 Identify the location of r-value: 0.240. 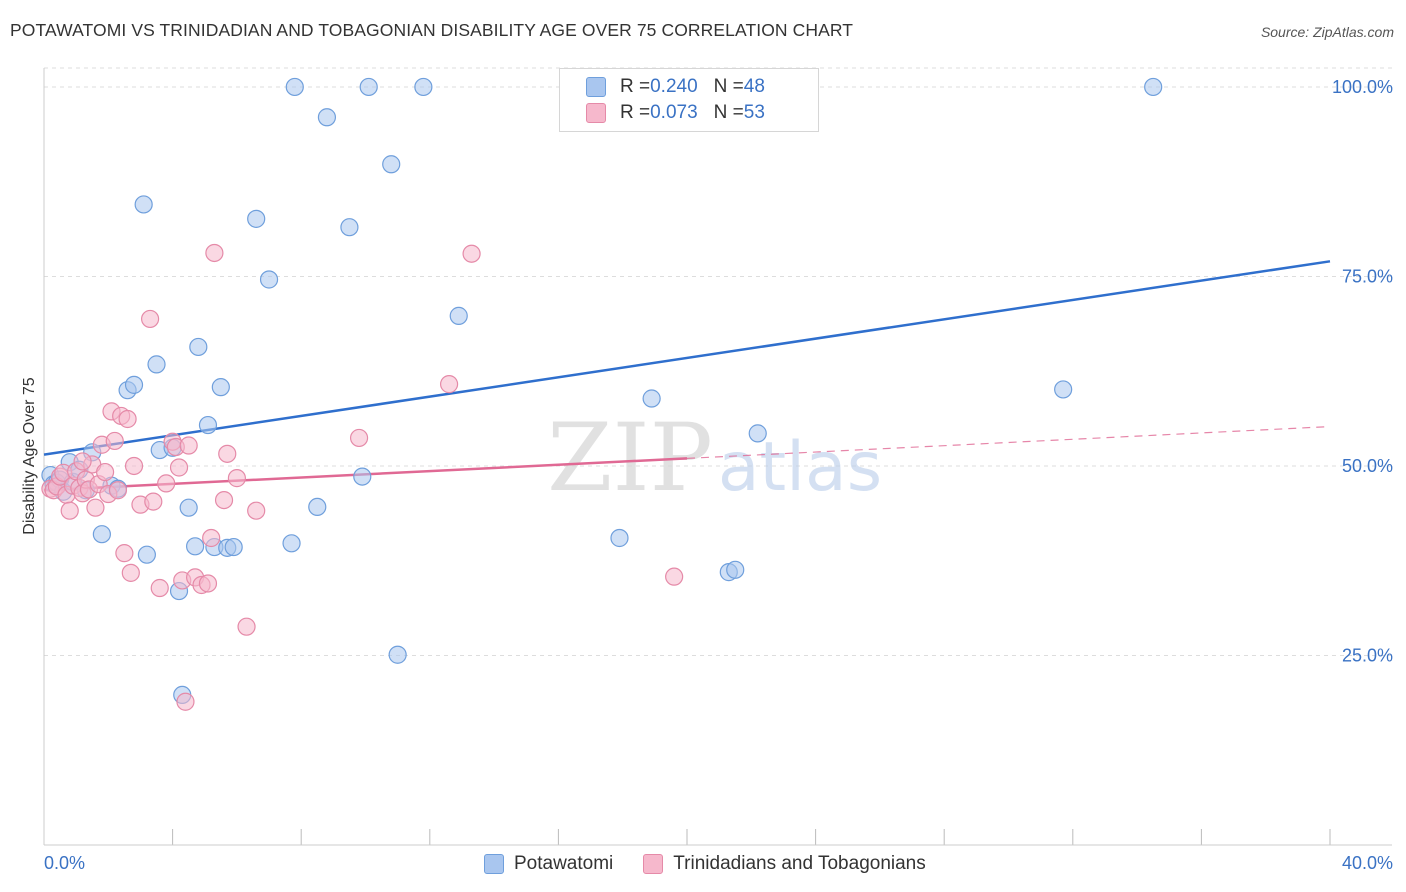
(674, 86).